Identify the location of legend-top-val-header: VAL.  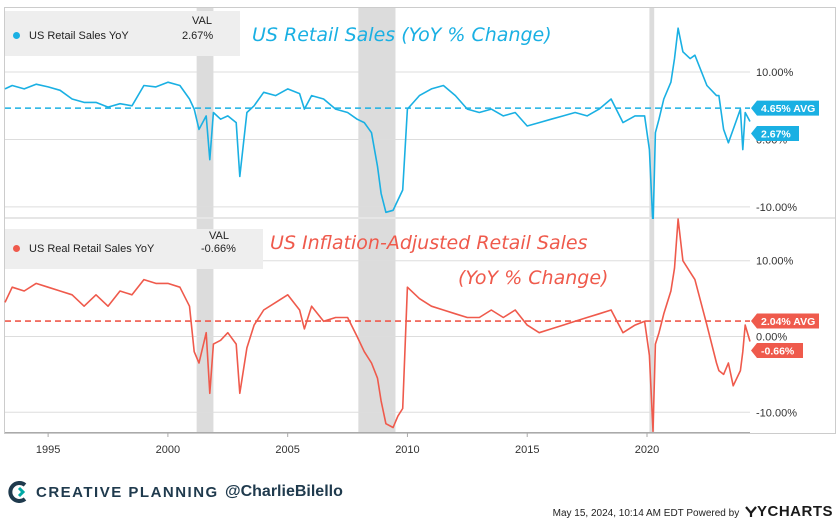
(202, 21).